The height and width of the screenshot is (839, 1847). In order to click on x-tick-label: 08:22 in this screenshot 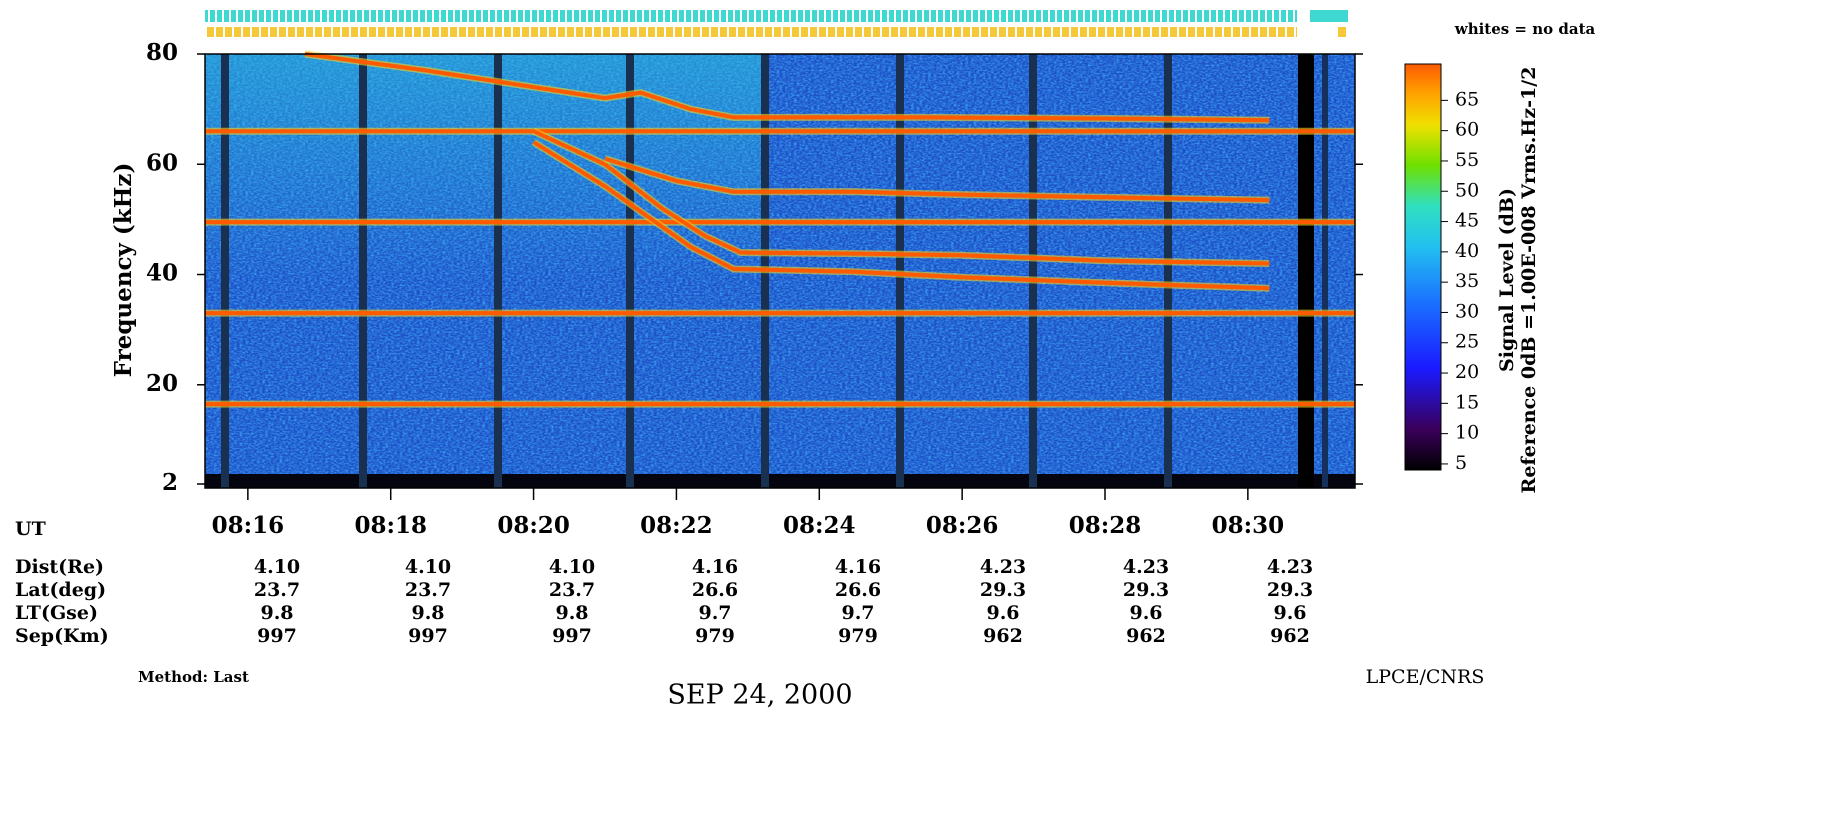, I will do `click(676, 525)`.